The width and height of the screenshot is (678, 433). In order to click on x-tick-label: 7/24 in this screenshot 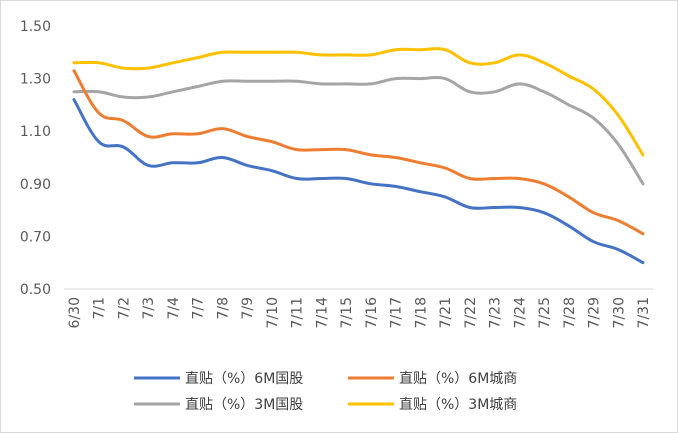, I will do `click(520, 313)`.